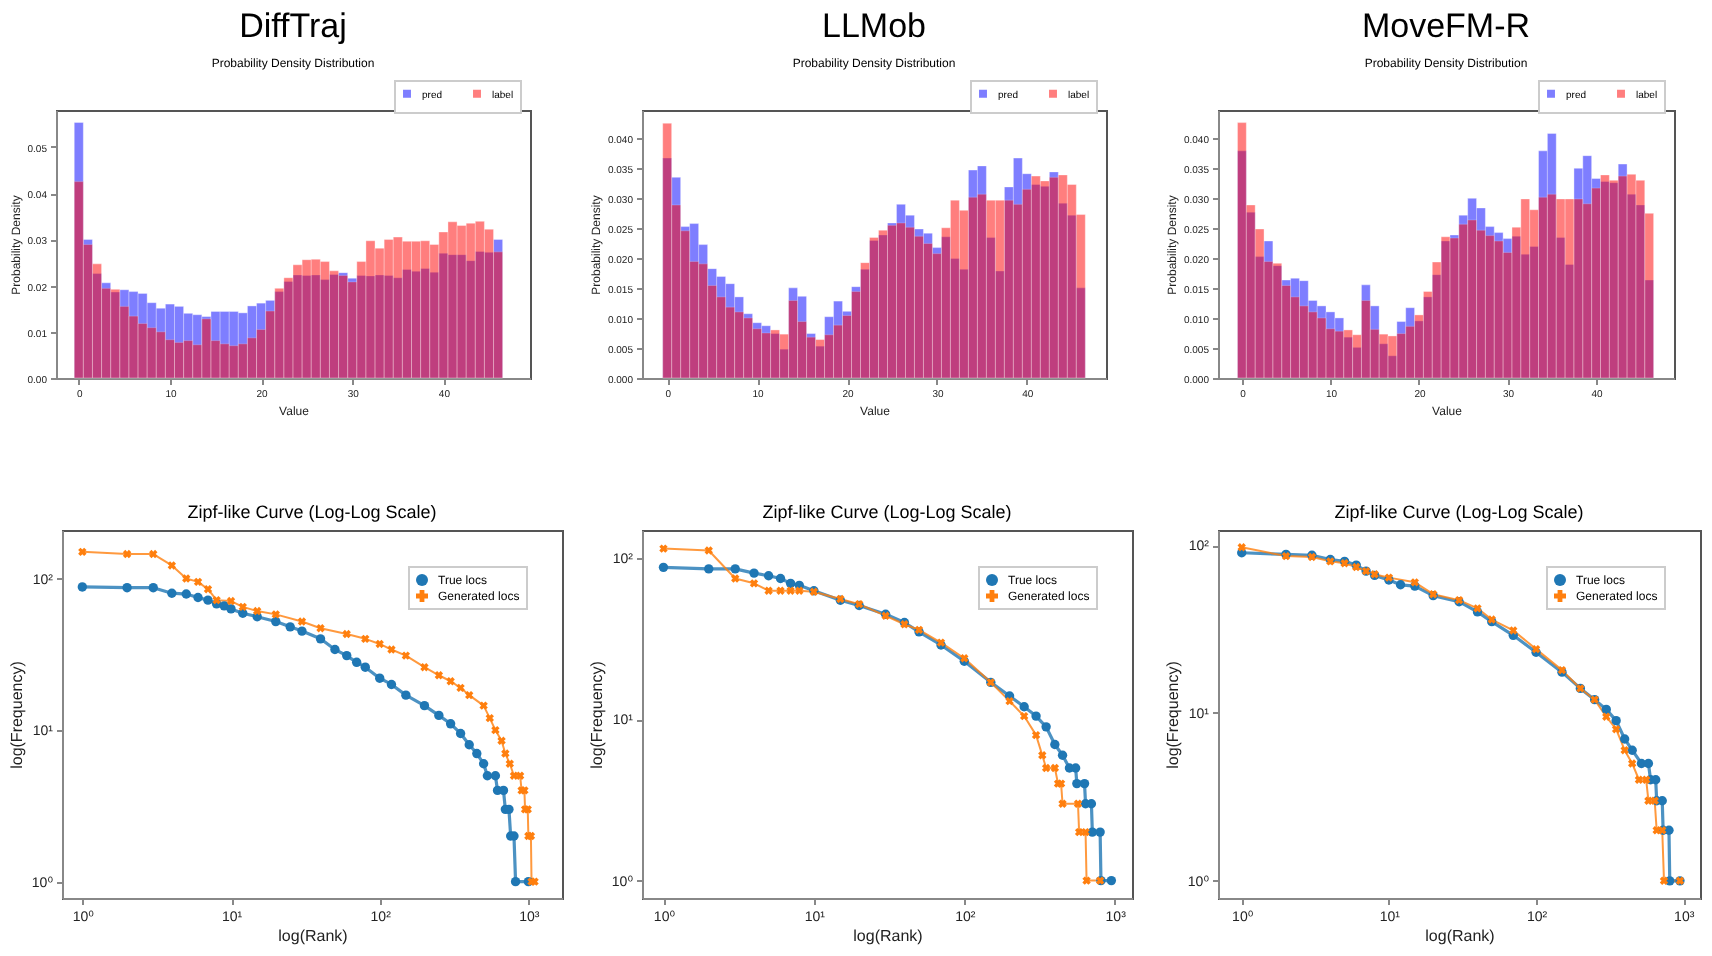  What do you see at coordinates (874, 26) in the screenshot?
I see `chart-title: LLMob` at bounding box center [874, 26].